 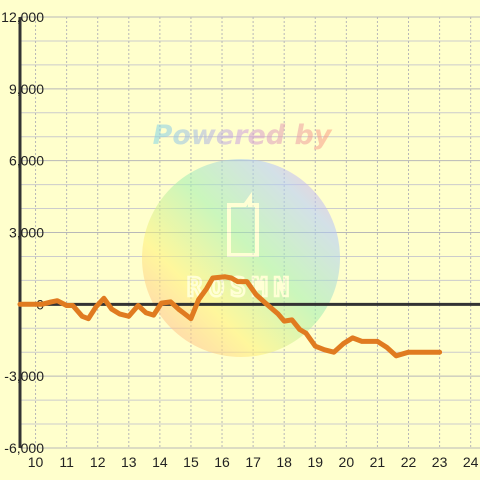 What do you see at coordinates (243, 135) in the screenshot?
I see `watermark-powered-text: Powered by` at bounding box center [243, 135].